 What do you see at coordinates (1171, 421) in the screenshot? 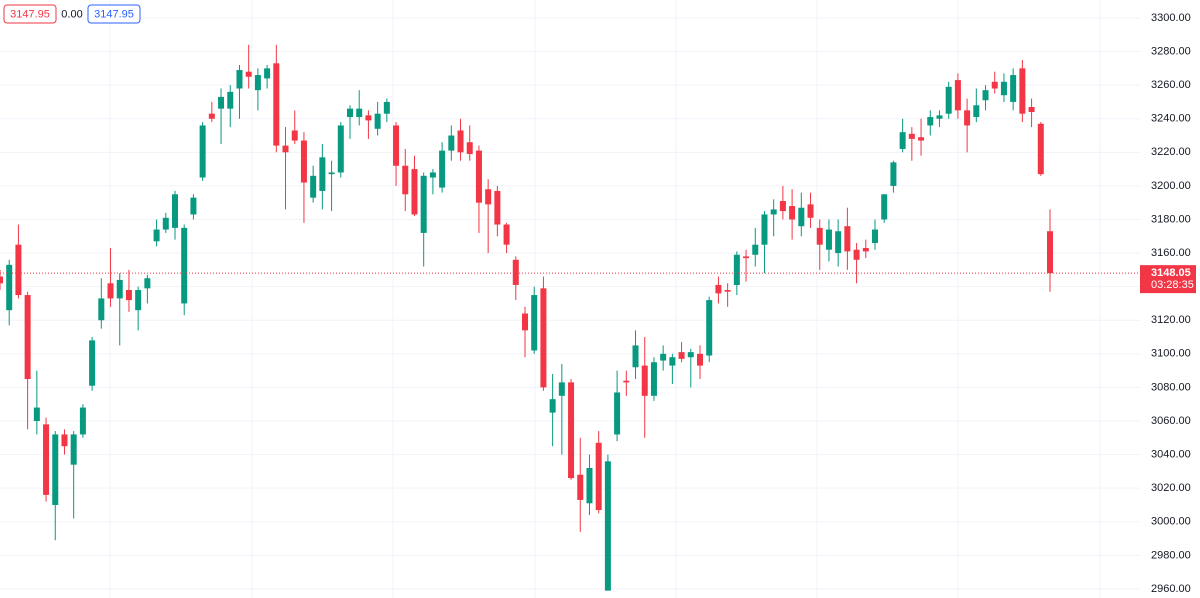
I see `y-tick-label: 3060.00` at bounding box center [1171, 421].